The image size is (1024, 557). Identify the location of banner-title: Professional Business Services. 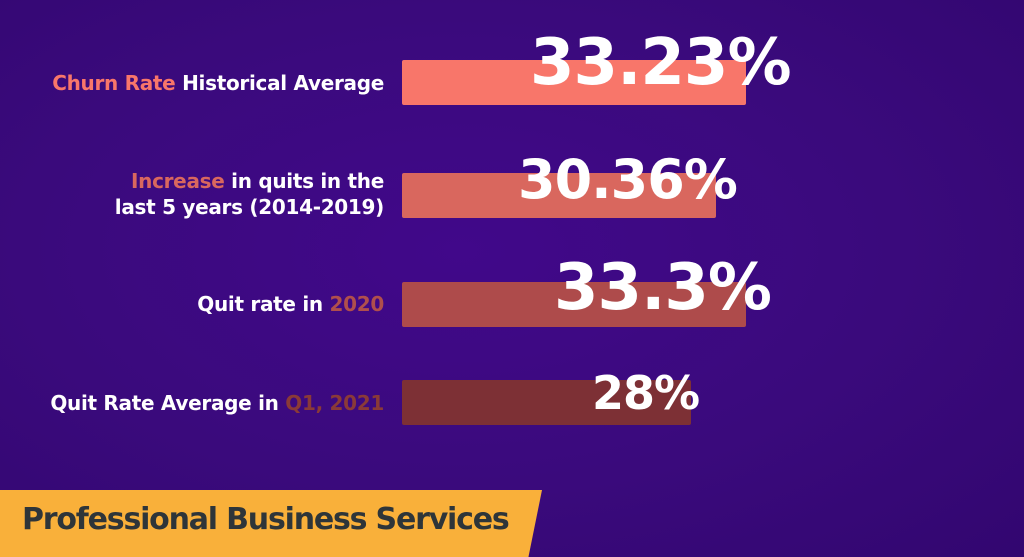
(266, 519).